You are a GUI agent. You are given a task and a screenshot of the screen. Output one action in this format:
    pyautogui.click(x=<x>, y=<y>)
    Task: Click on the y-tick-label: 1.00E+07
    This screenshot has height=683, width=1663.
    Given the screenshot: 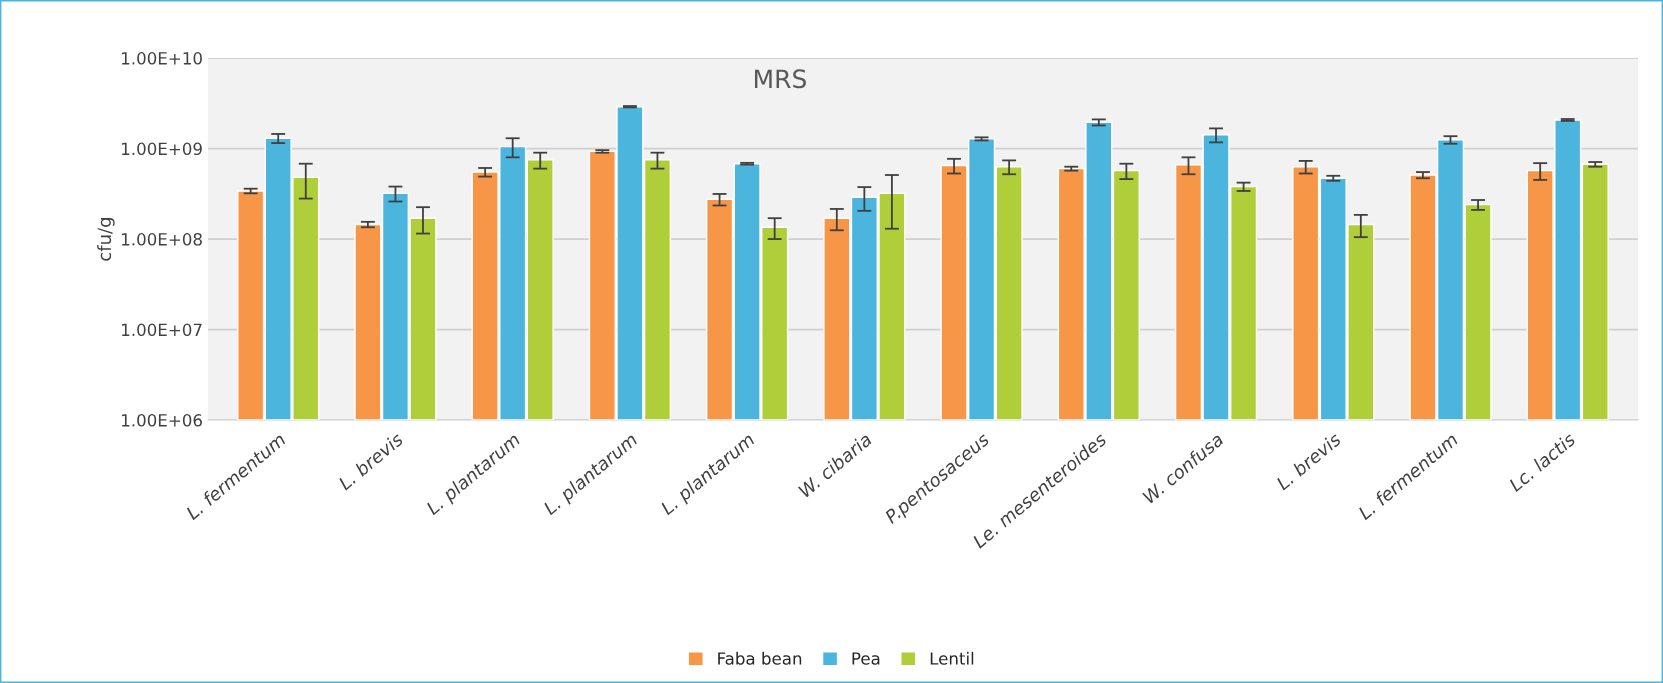 What is the action you would take?
    pyautogui.click(x=162, y=330)
    